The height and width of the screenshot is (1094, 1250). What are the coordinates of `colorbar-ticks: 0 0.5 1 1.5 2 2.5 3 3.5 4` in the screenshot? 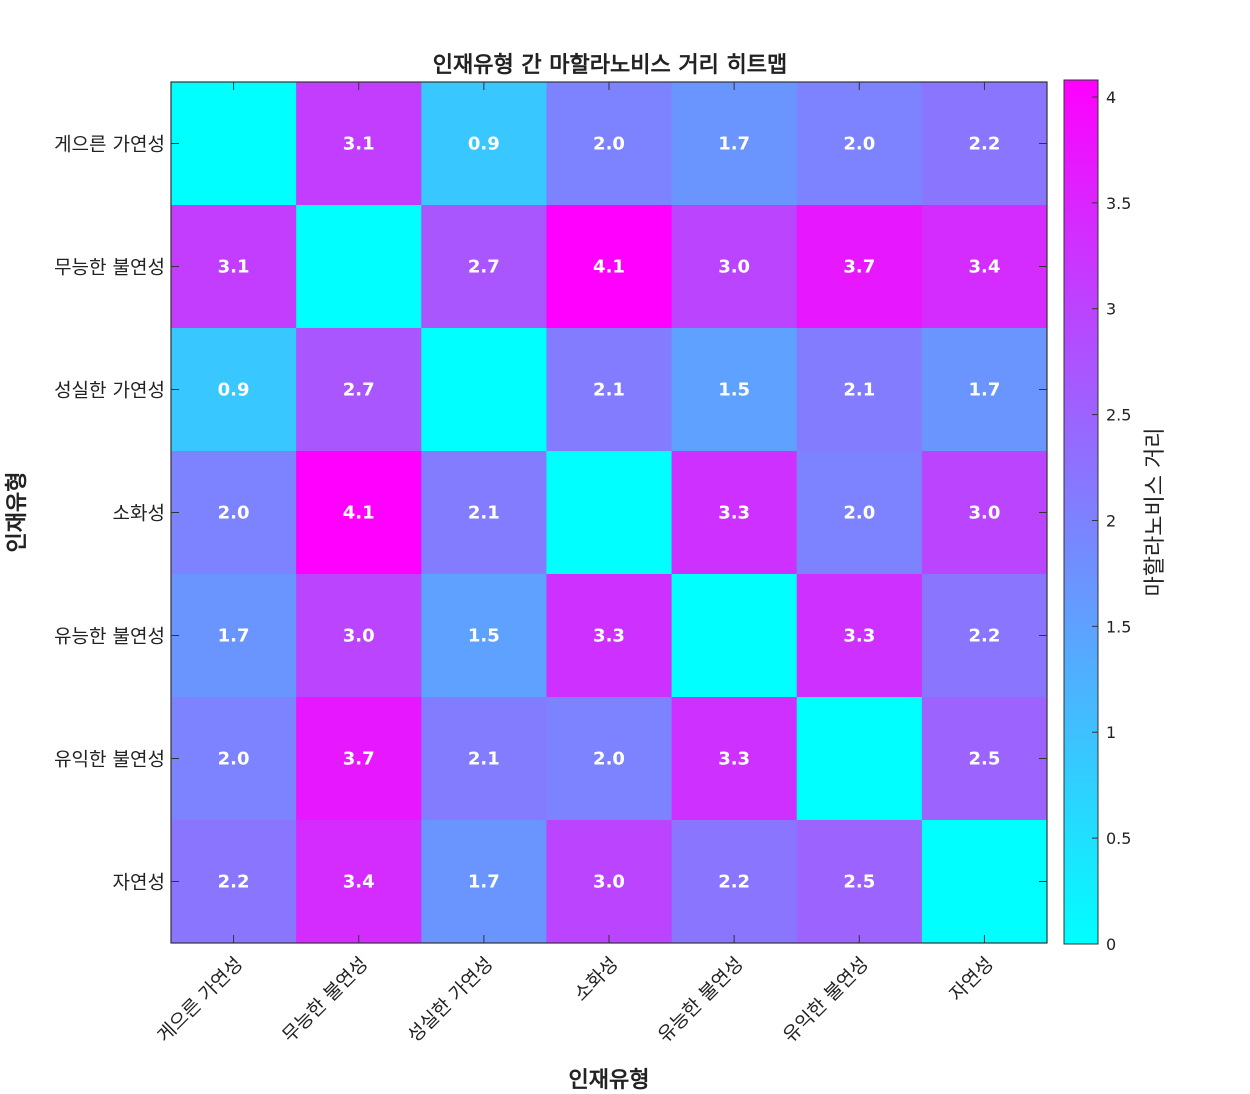 It's located at (1111, 521).